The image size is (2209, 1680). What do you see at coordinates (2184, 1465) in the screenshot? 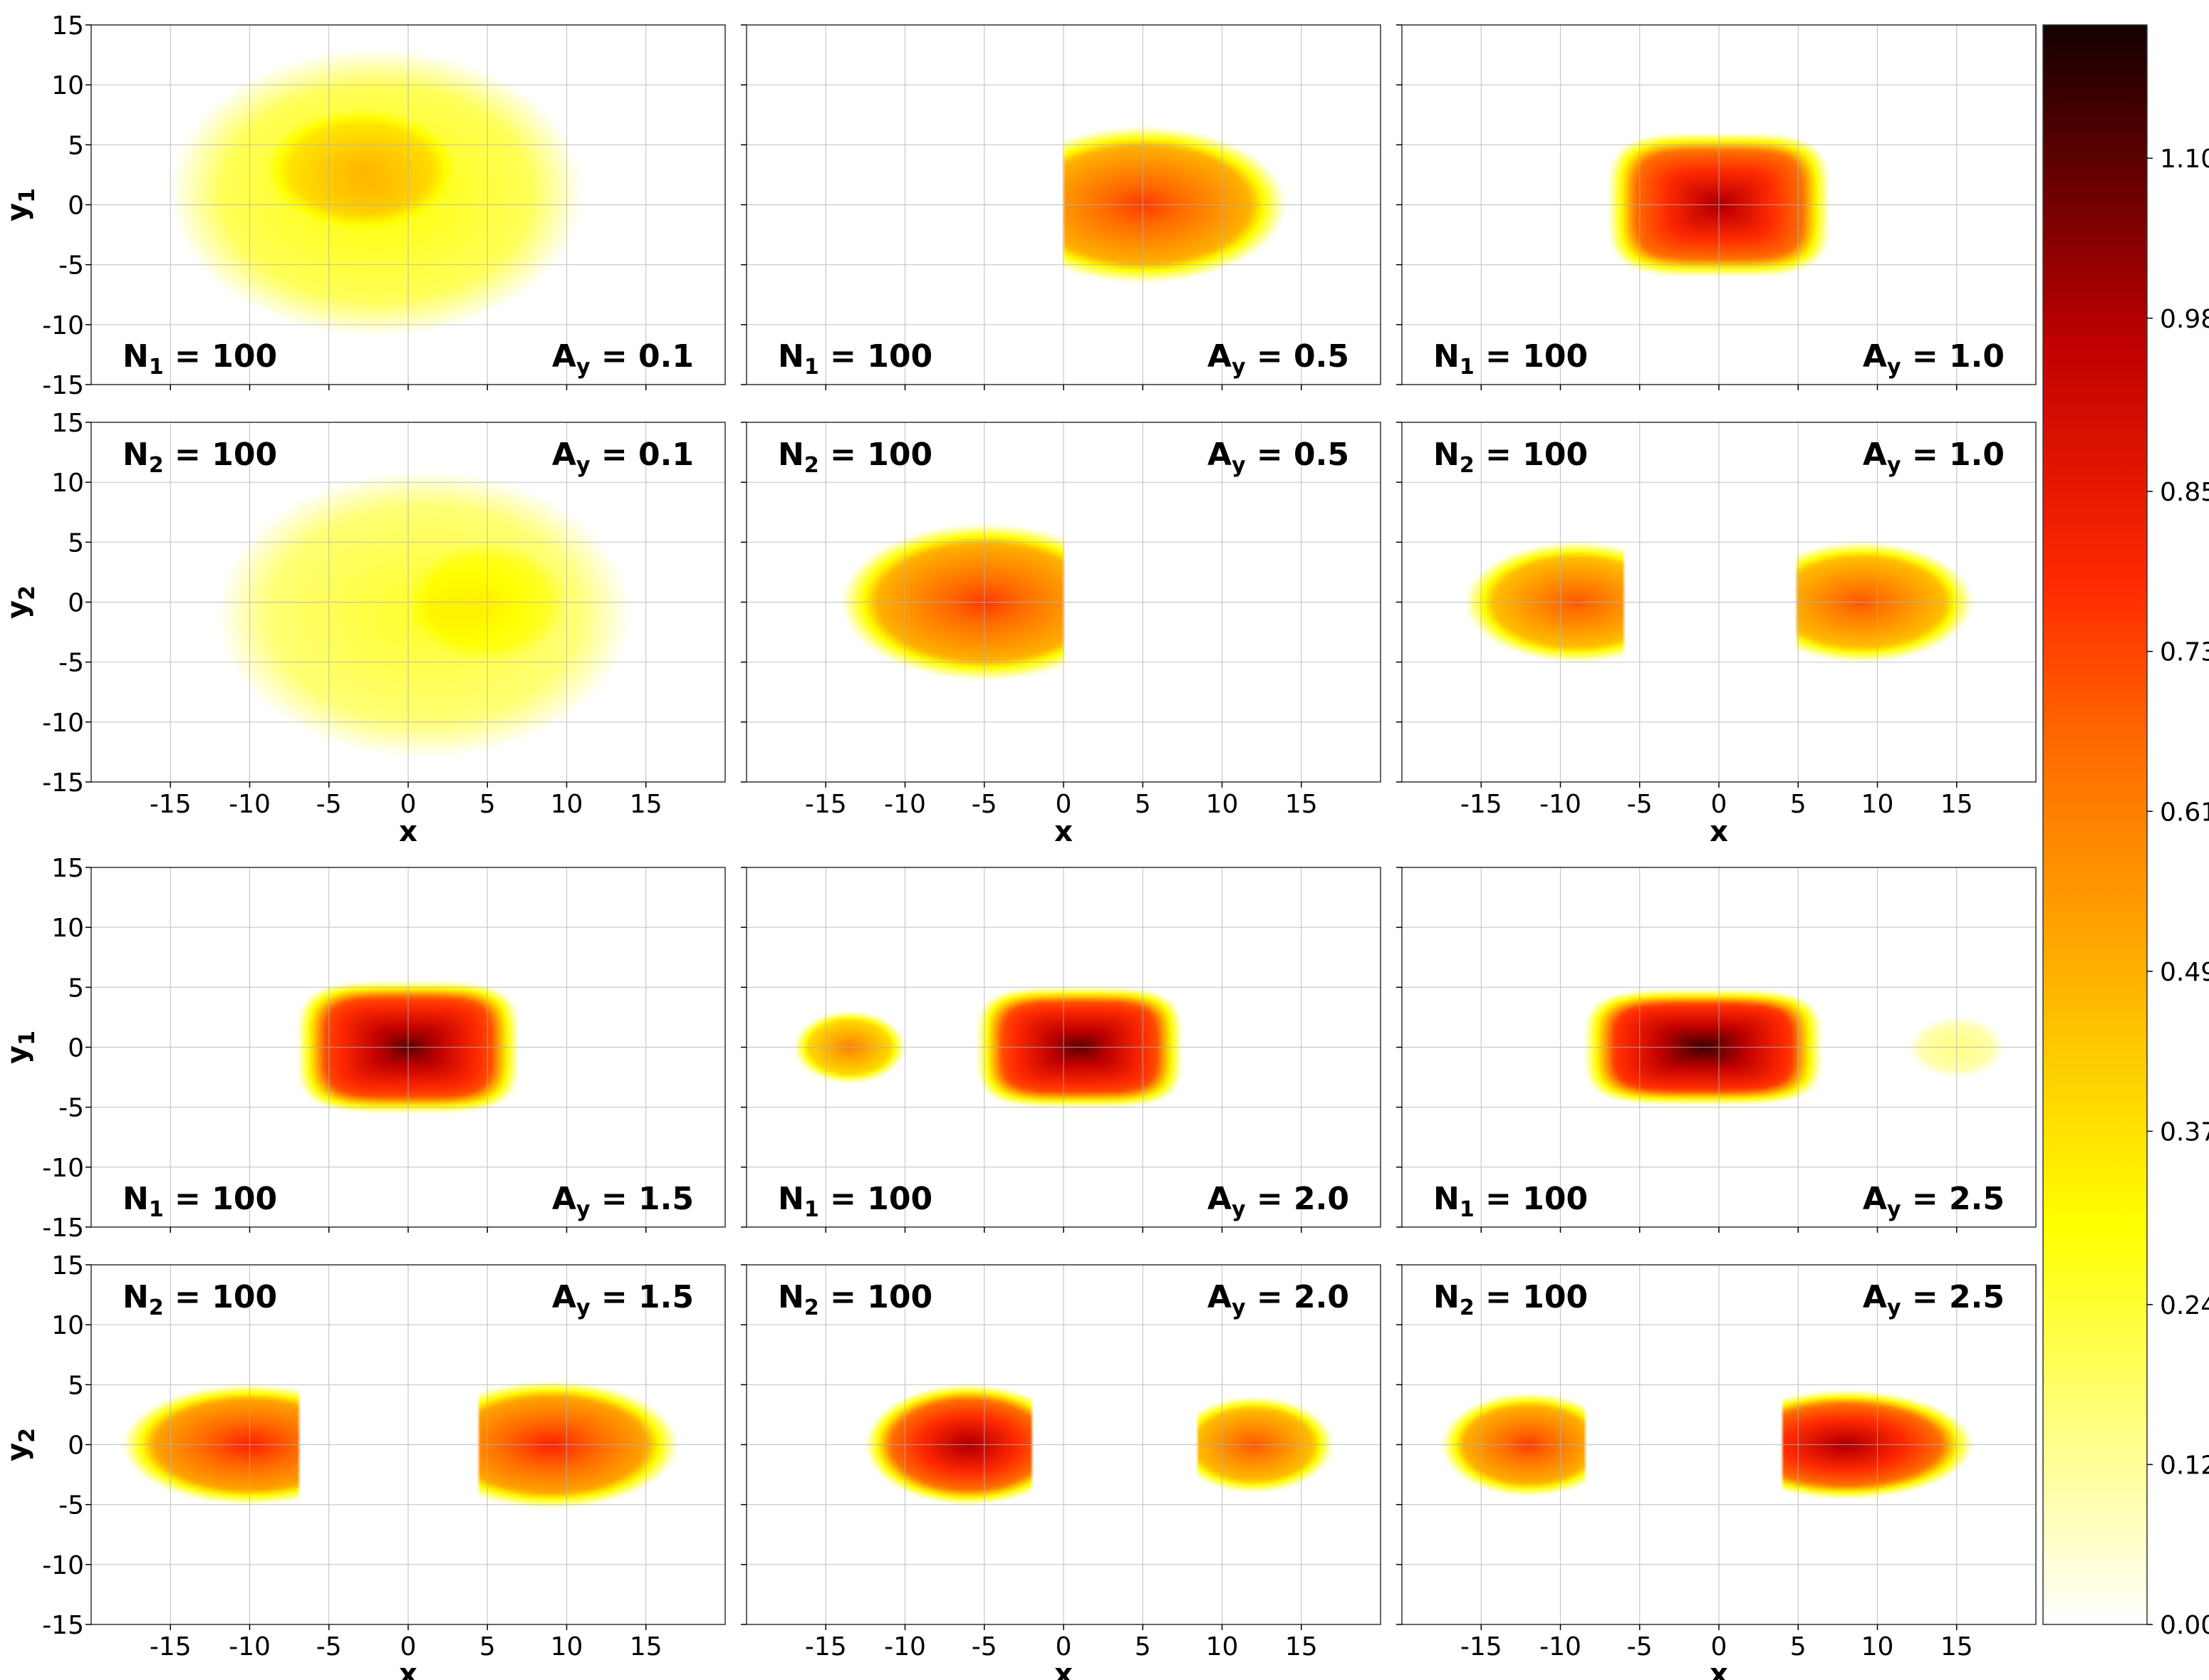
I see `colorbar-tick-label: 0.12` at bounding box center [2184, 1465].